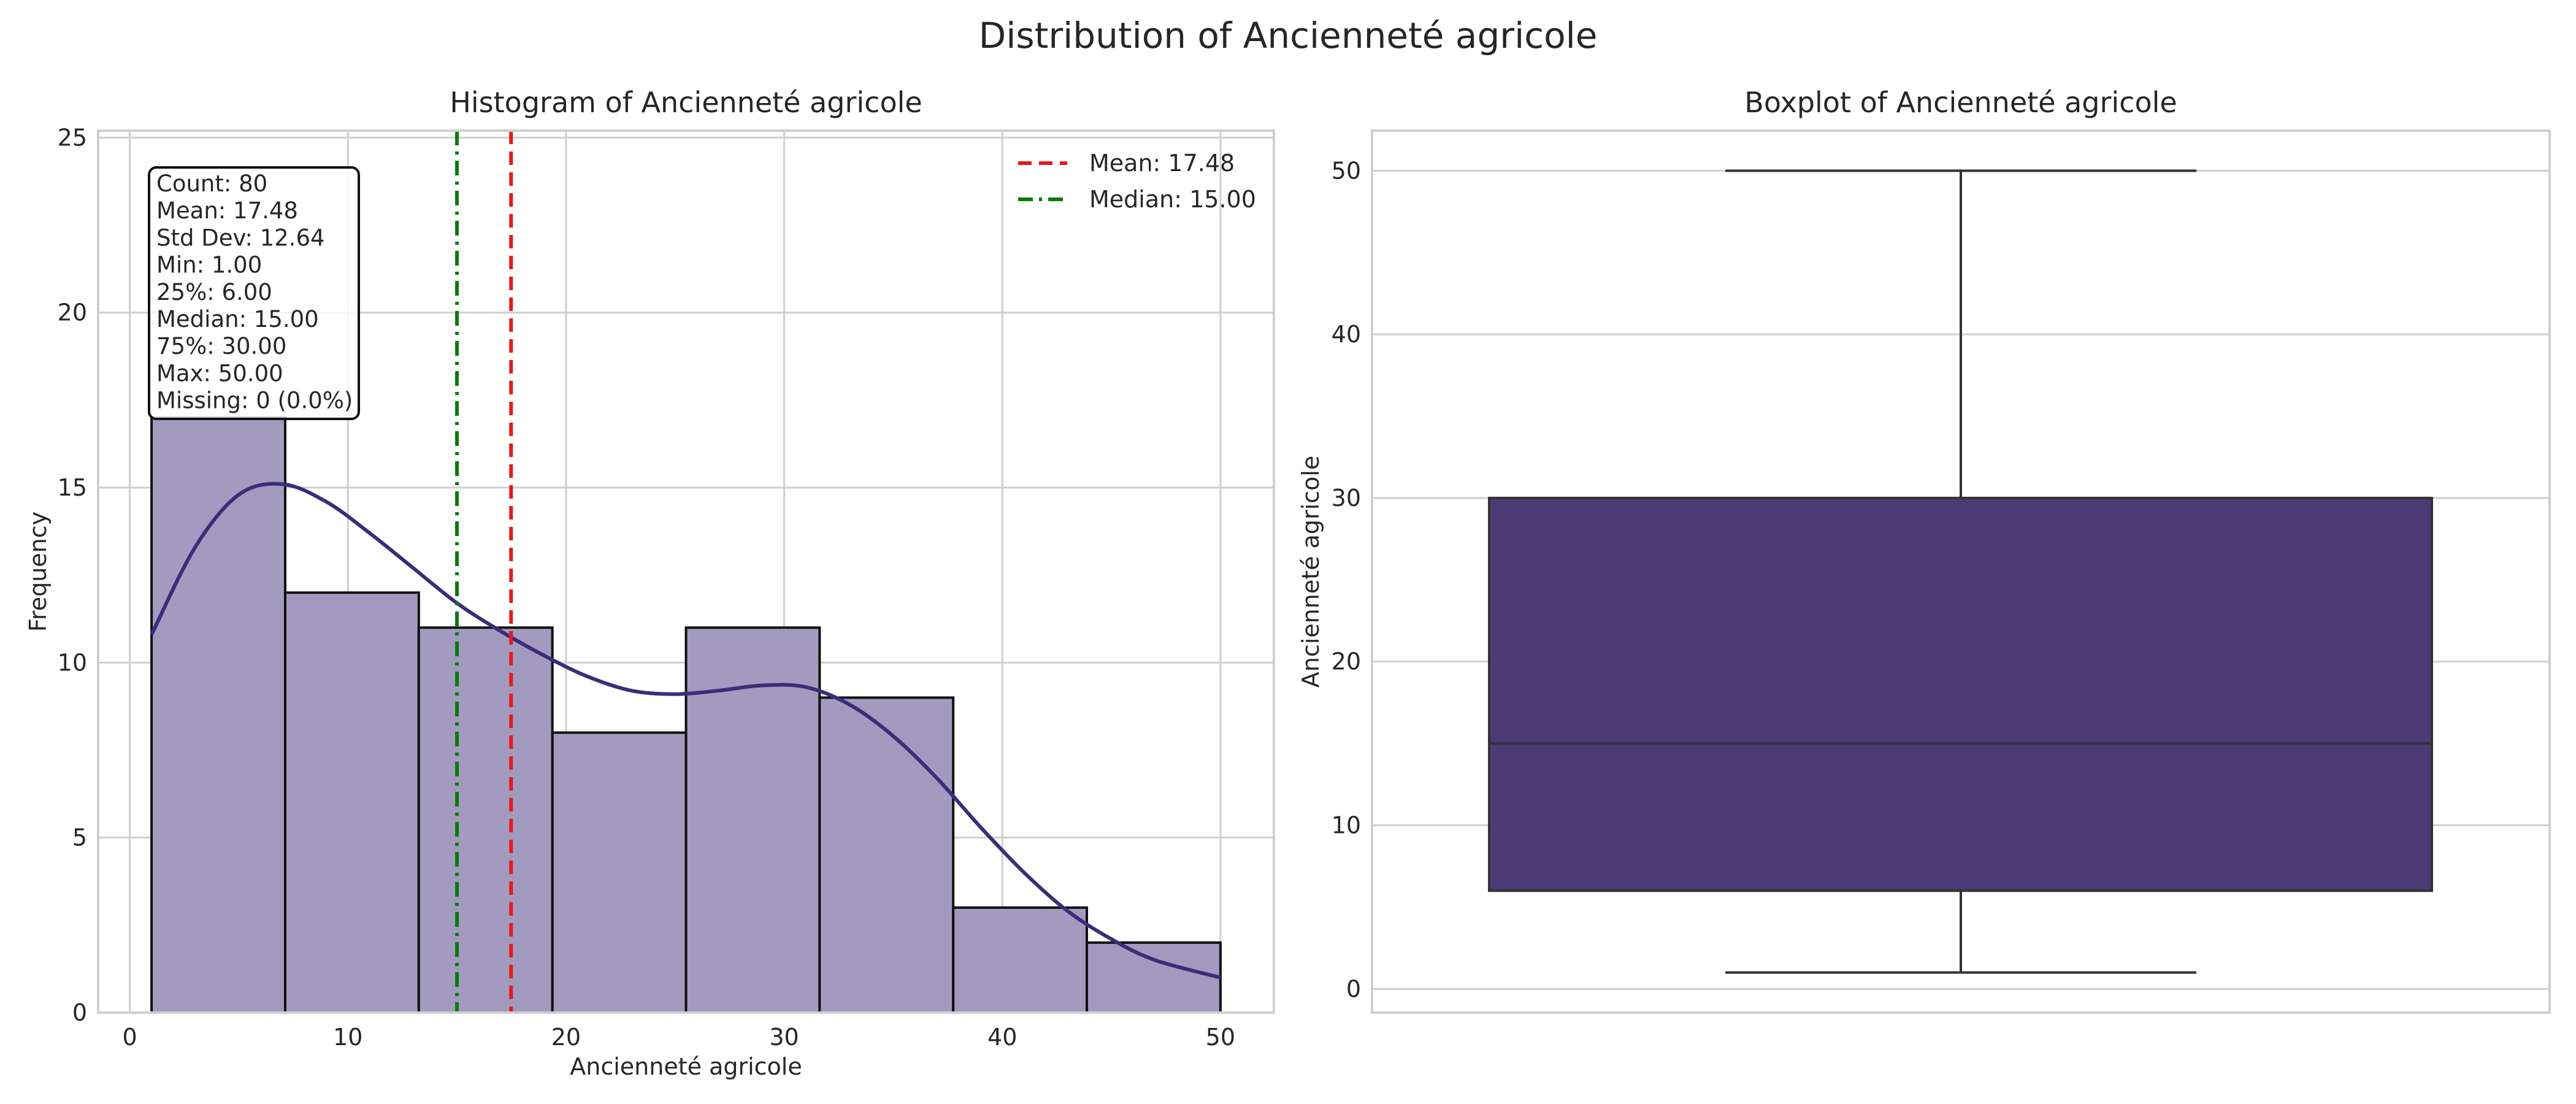 The image size is (2576, 1104). What do you see at coordinates (240, 237) in the screenshot?
I see `stats-line-2: Std Dev: 12.64` at bounding box center [240, 237].